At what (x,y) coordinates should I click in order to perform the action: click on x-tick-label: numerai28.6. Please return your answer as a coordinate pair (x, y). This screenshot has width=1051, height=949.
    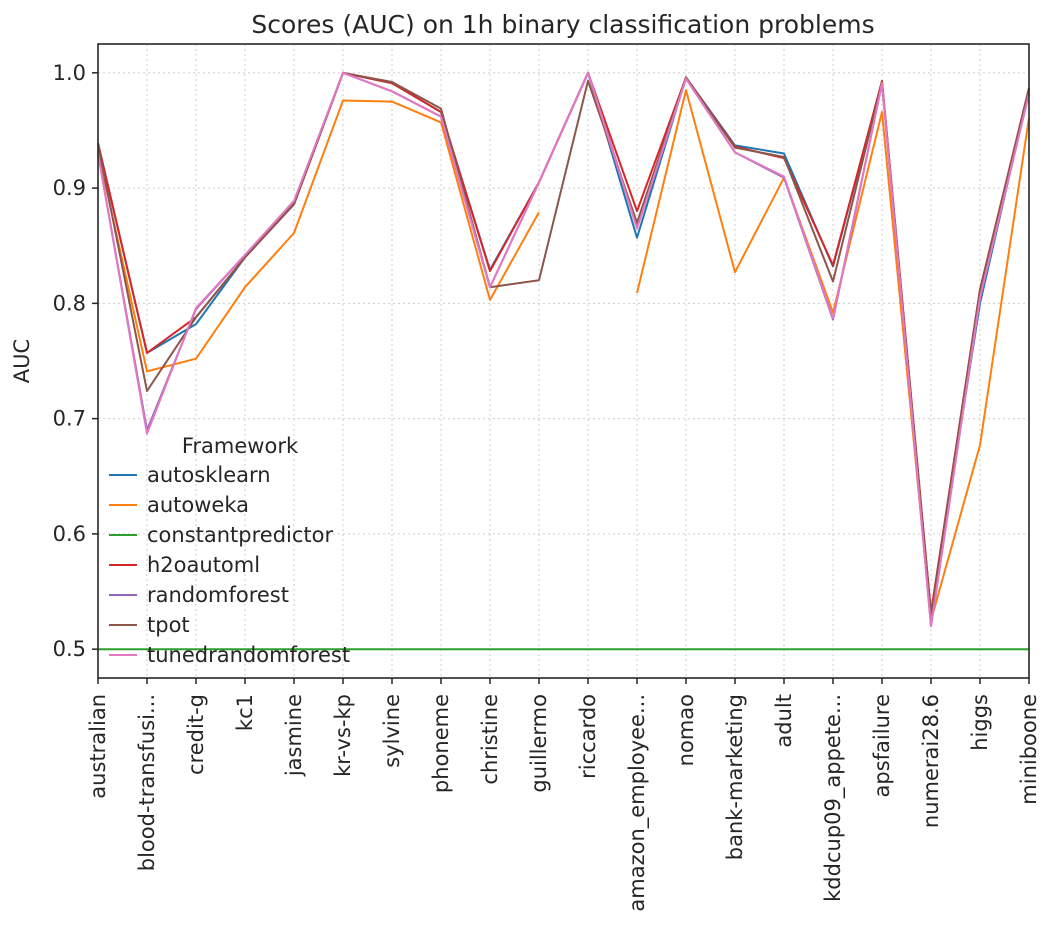
    Looking at the image, I should click on (931, 761).